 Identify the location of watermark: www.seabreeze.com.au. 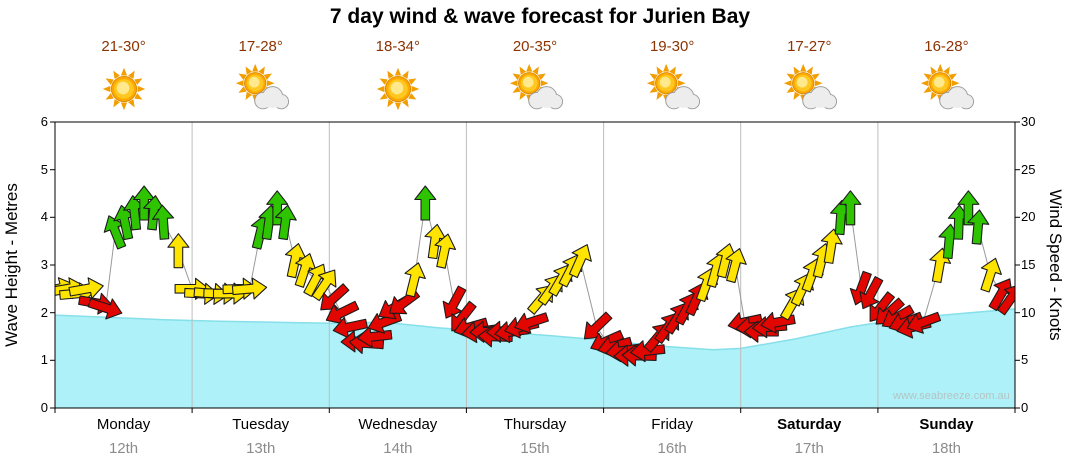
(951, 396).